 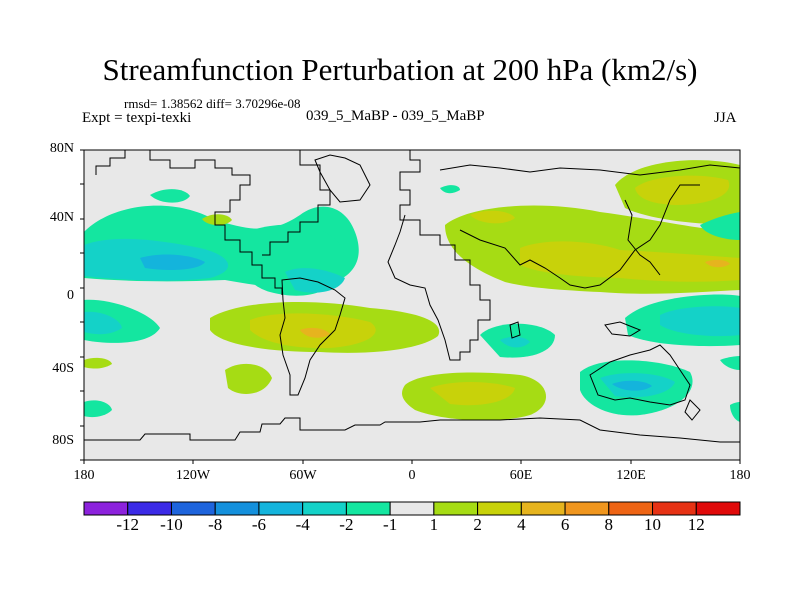 What do you see at coordinates (63, 440) in the screenshot?
I see `lat-tick-80s: 80S` at bounding box center [63, 440].